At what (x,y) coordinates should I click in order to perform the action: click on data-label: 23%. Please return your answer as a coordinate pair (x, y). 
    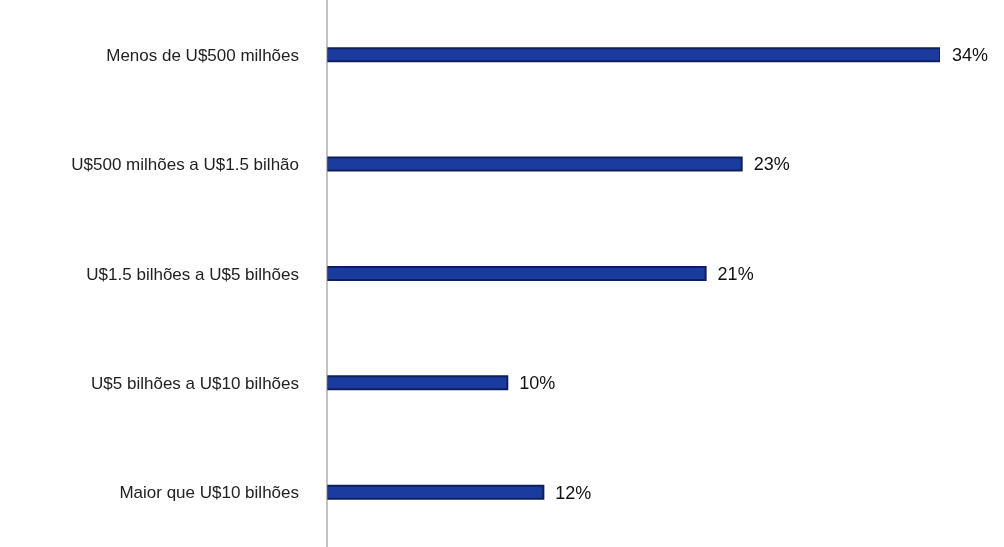
    Looking at the image, I should click on (771, 164).